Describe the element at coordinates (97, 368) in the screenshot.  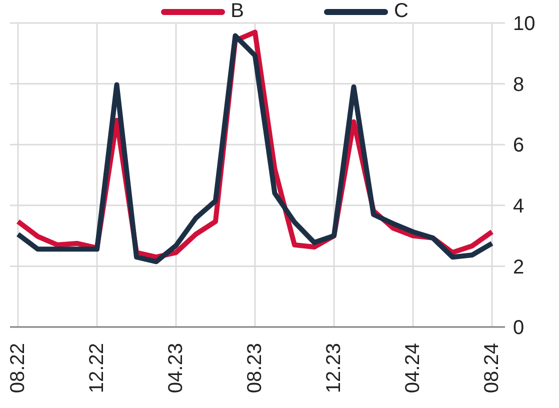
I see `x-tick-label: 12.22` at that location.